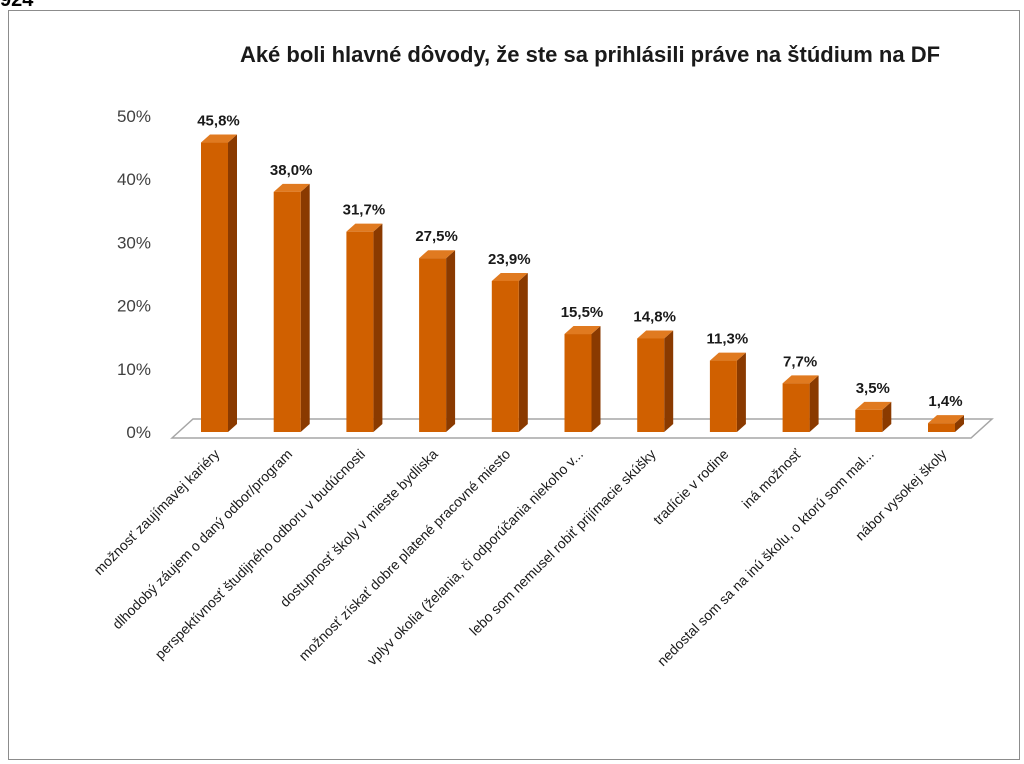 This screenshot has height=764, width=1024. Describe the element at coordinates (134, 306) in the screenshot. I see `y-tick-label: 20%` at that location.